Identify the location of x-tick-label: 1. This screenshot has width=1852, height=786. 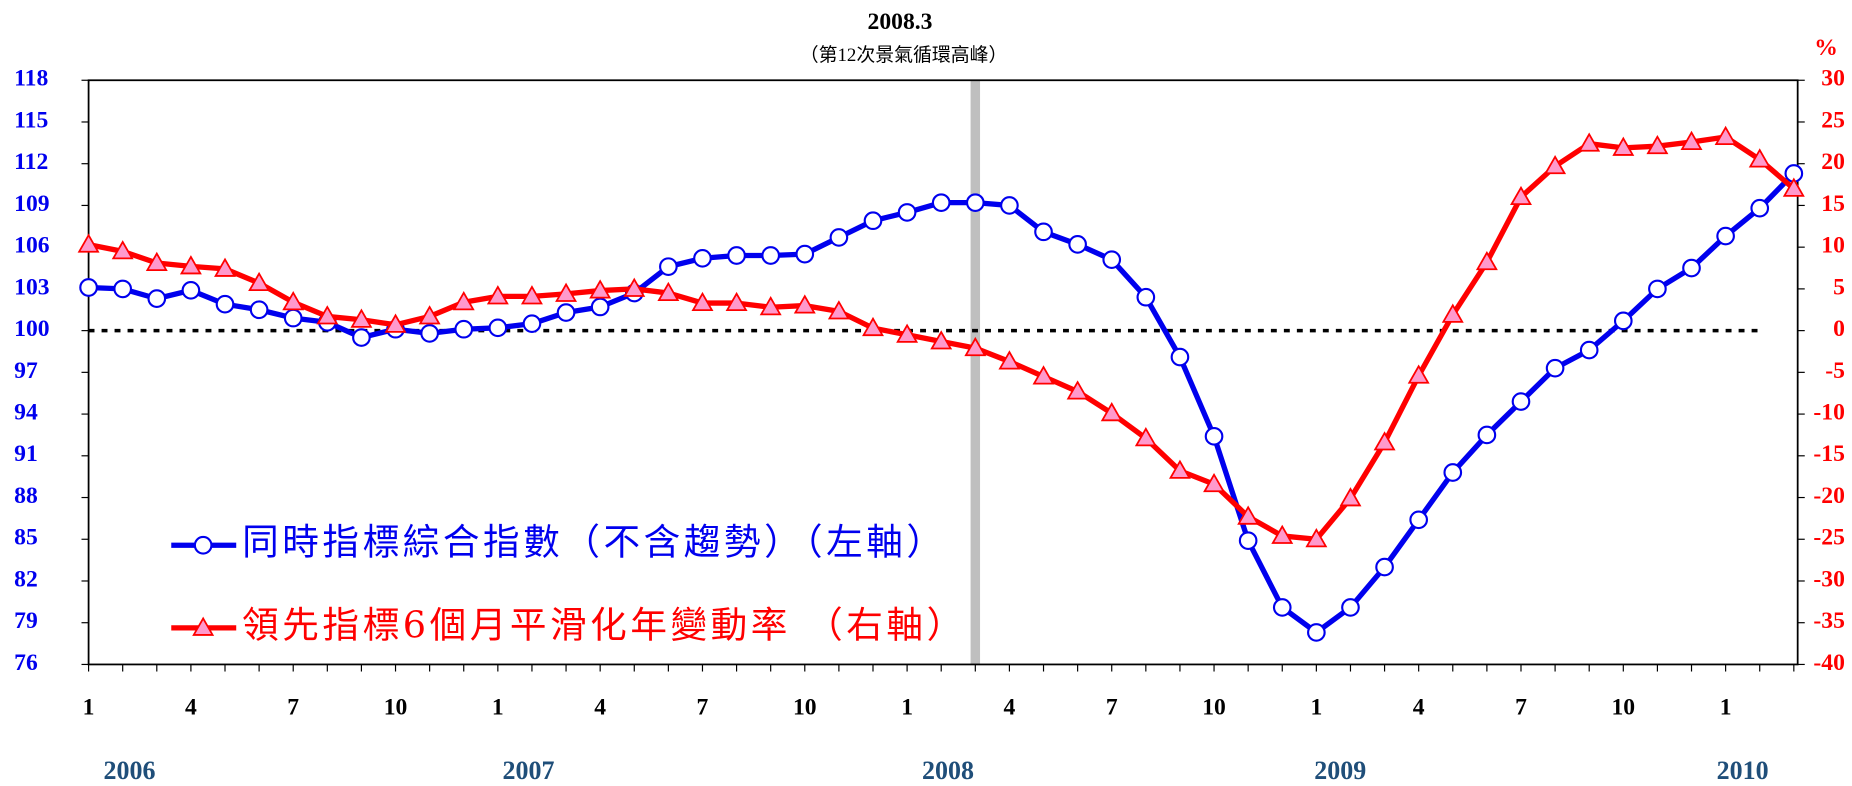
(1316, 708).